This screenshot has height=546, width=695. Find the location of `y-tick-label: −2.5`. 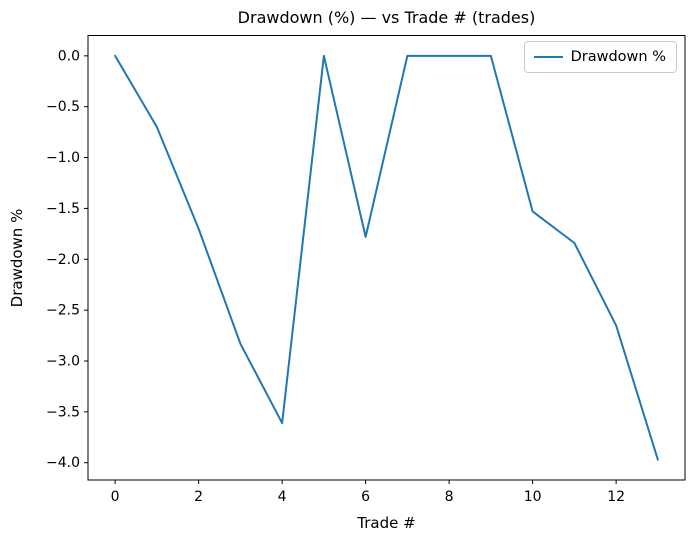

y-tick-label: −2.5 is located at coordinates (63, 311).